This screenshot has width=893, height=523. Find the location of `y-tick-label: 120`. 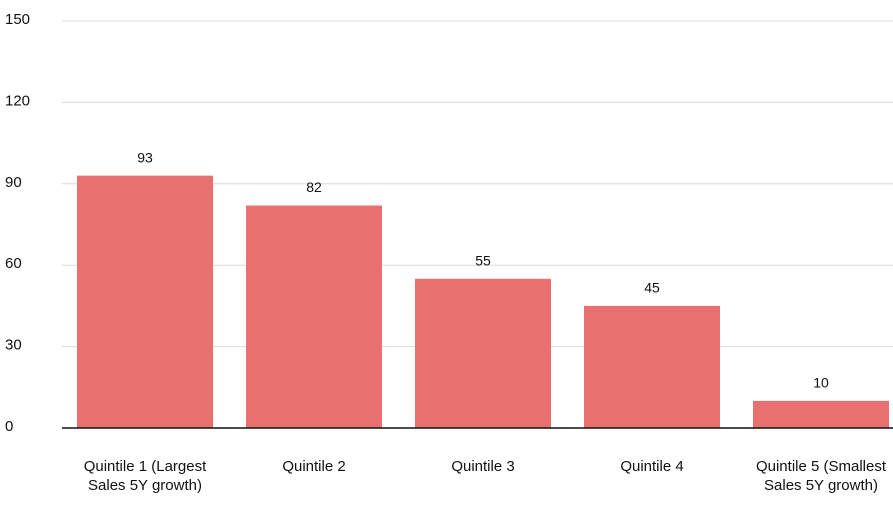

y-tick-label: 120 is located at coordinates (17, 100).